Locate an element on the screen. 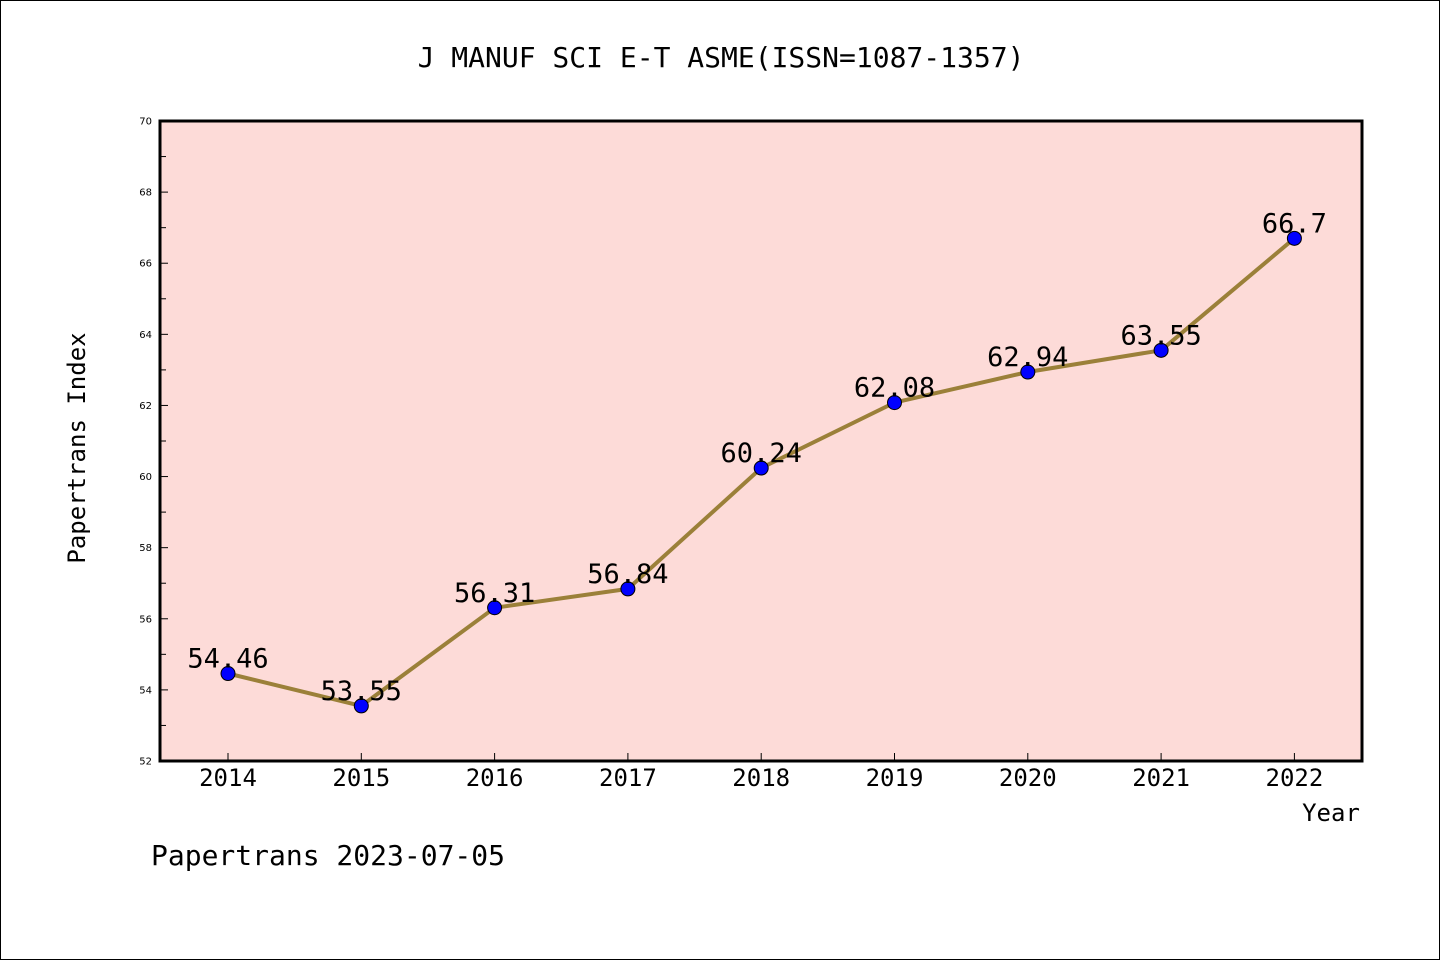 The image size is (1440, 960). y-tick-label: 56 is located at coordinates (145, 619).